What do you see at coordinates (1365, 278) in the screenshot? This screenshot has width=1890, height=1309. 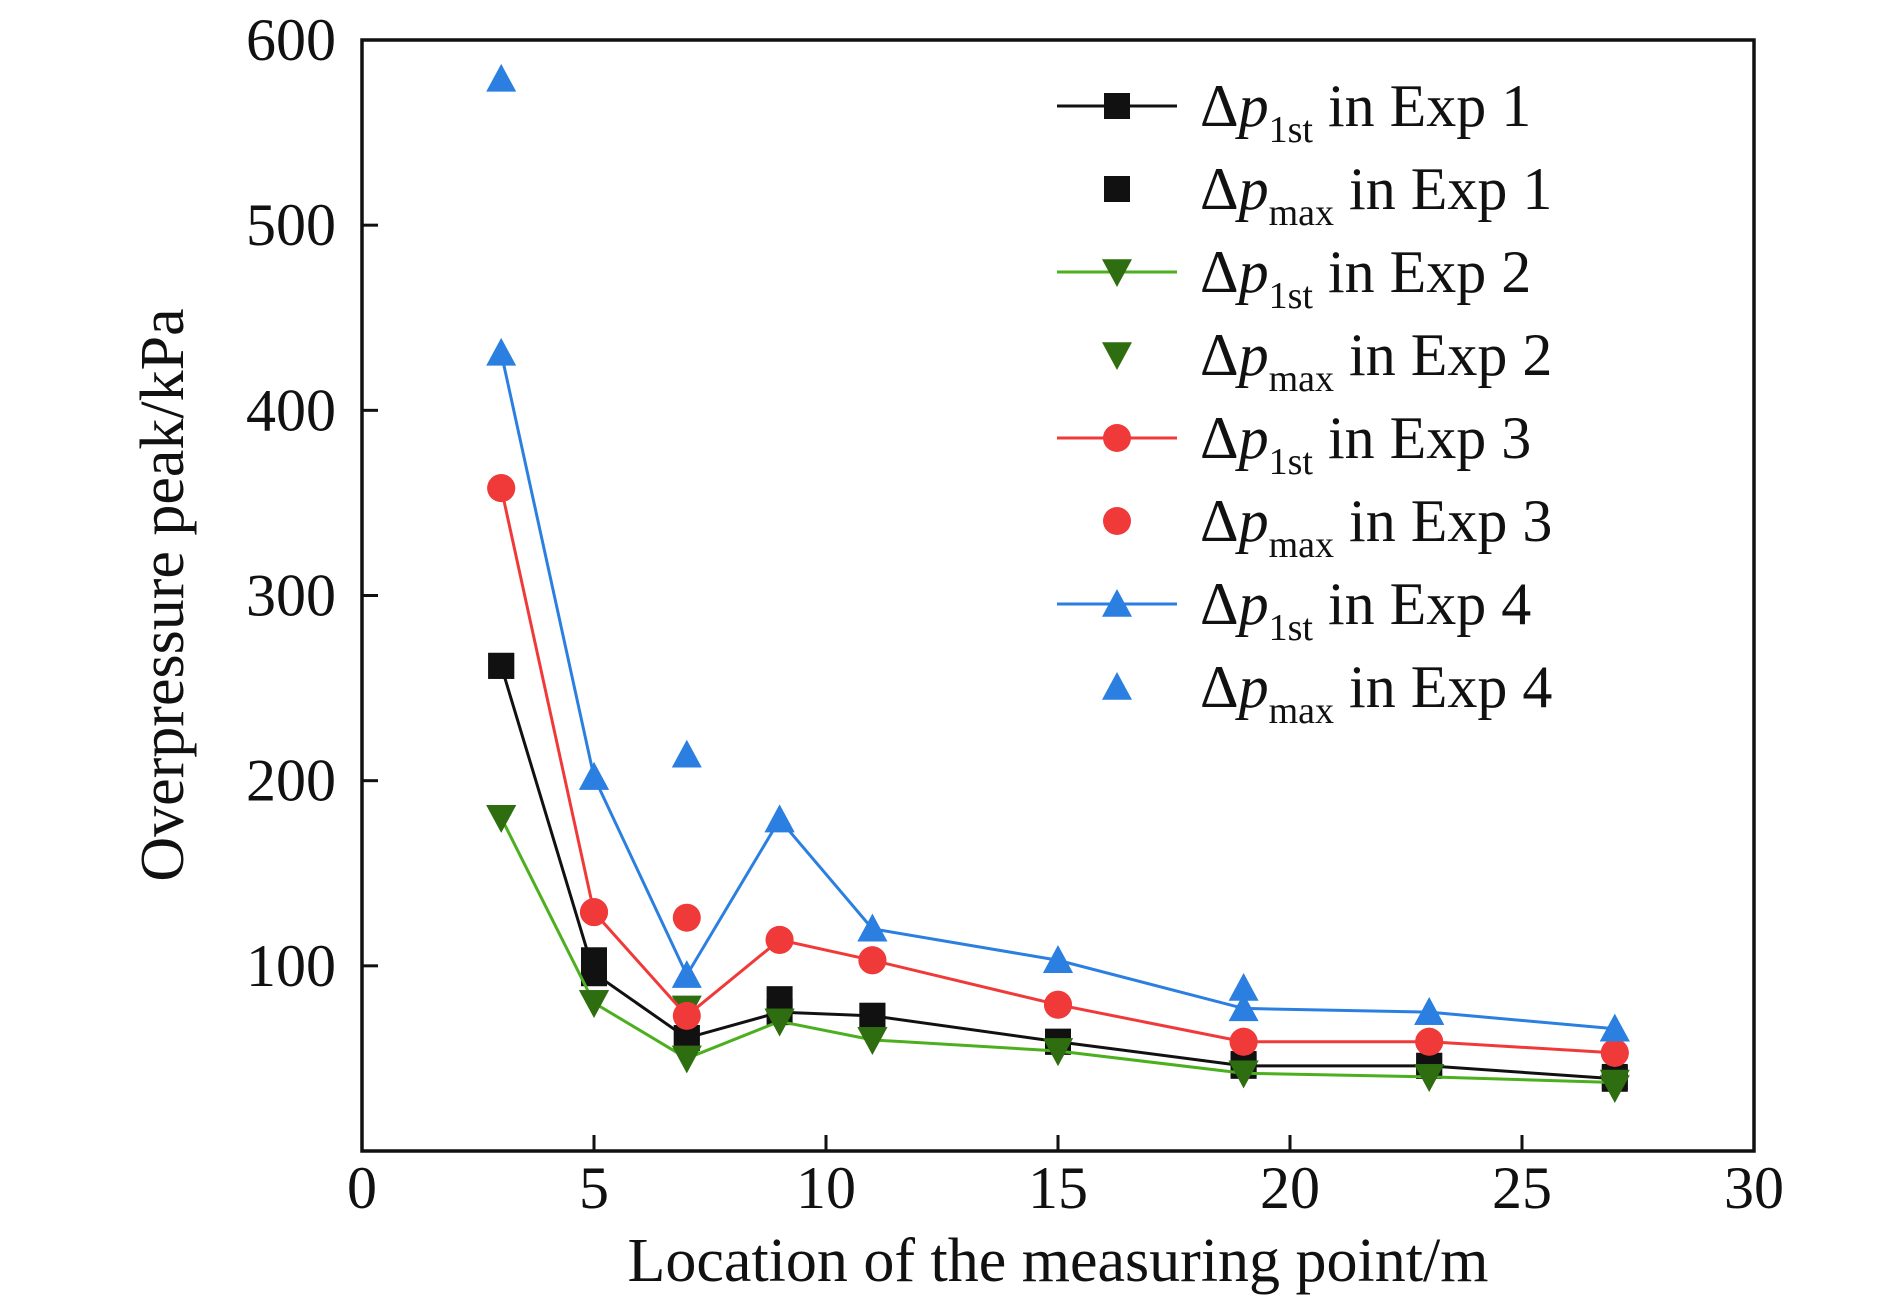 I see `legend-label: Δp1st in Exp 2` at bounding box center [1365, 278].